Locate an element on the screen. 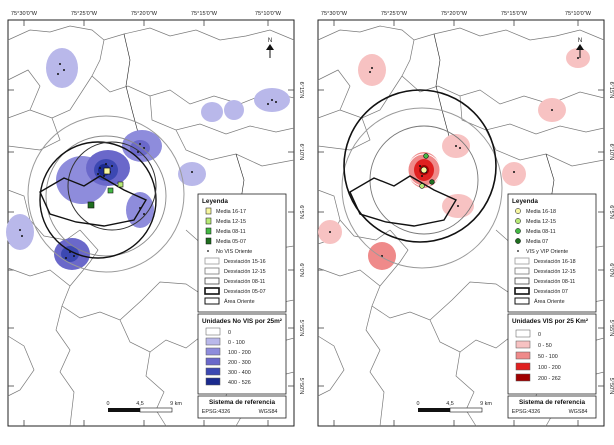 The height and width of the screenshot is (445, 614). density-class-label: 100 - 200 is located at coordinates (549, 368).